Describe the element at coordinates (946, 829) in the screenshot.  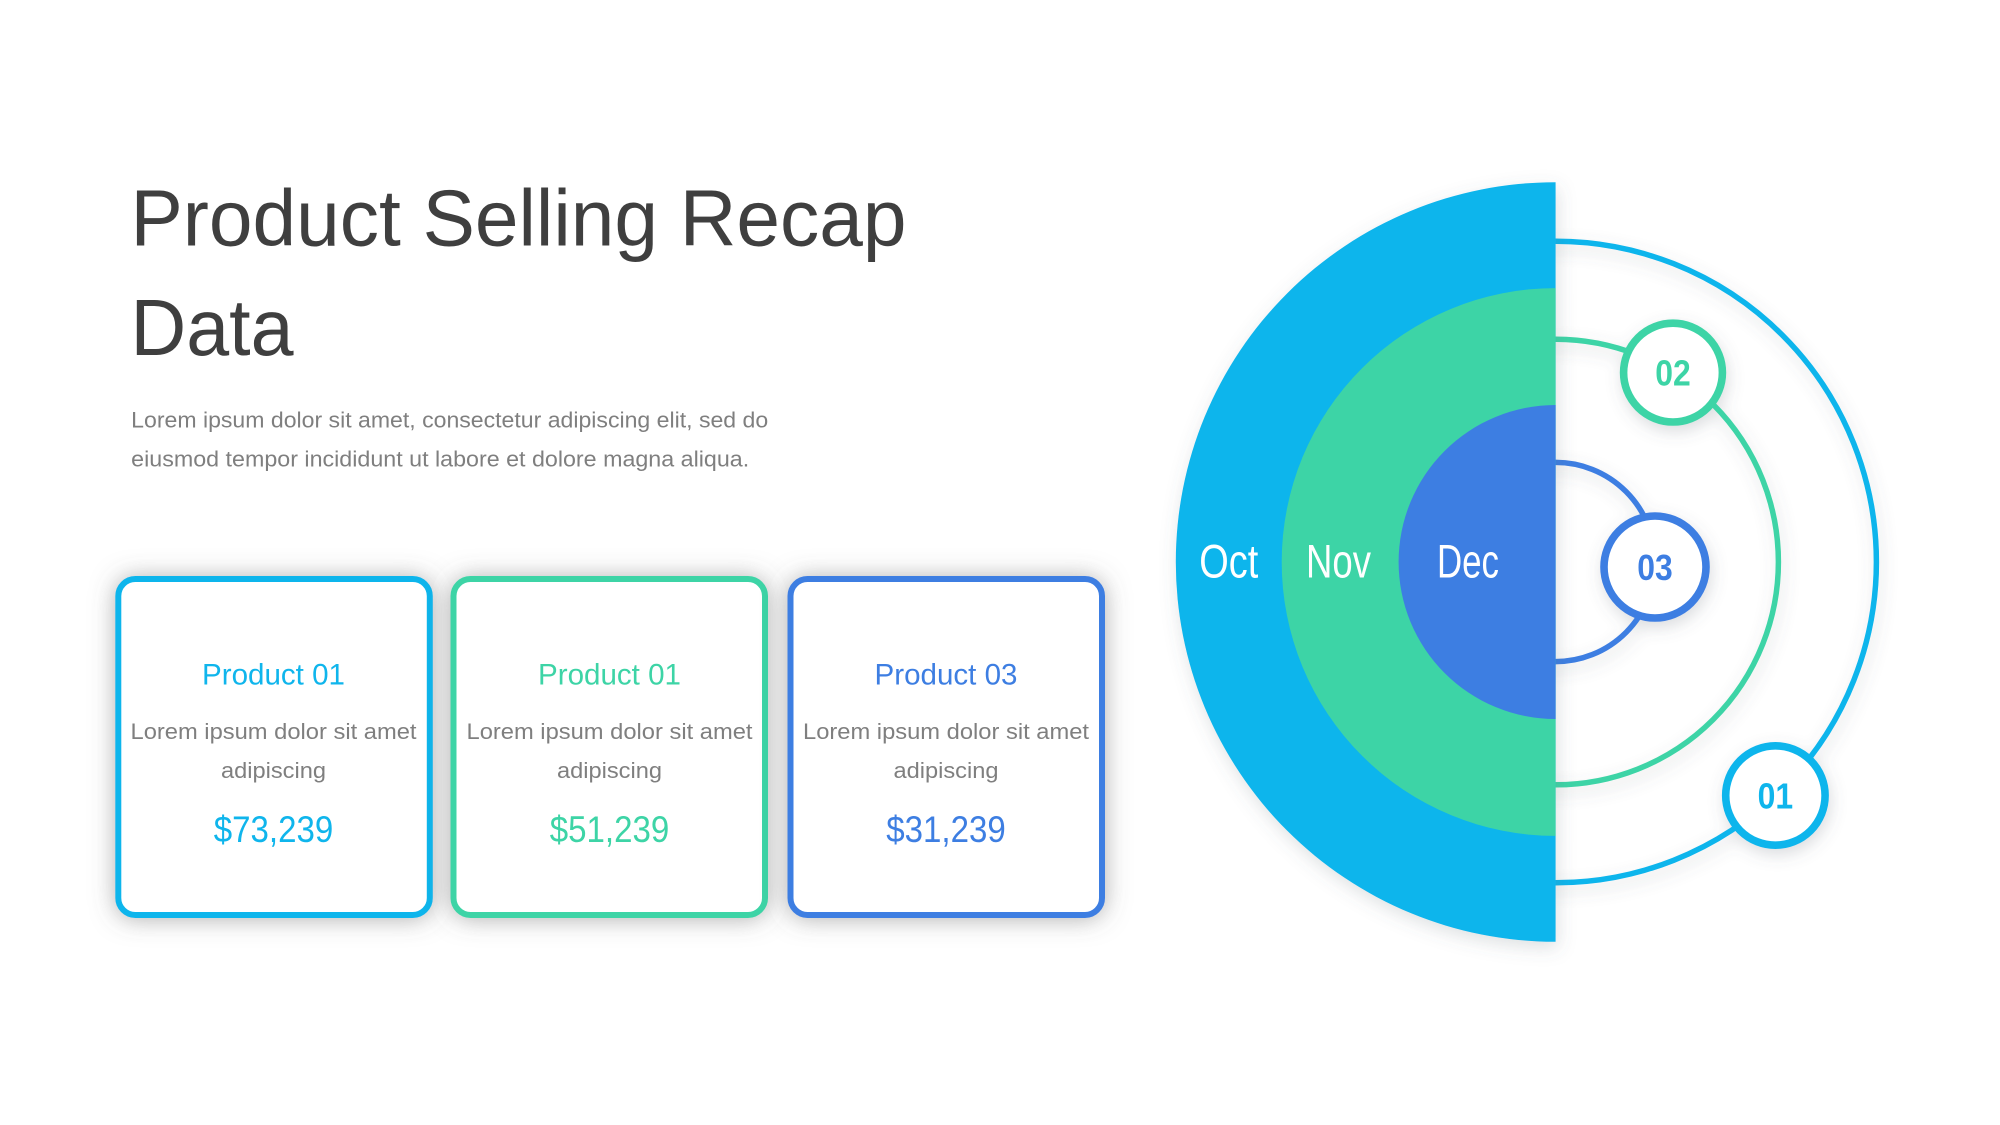
I see `svg-text: $31,239` at that location.